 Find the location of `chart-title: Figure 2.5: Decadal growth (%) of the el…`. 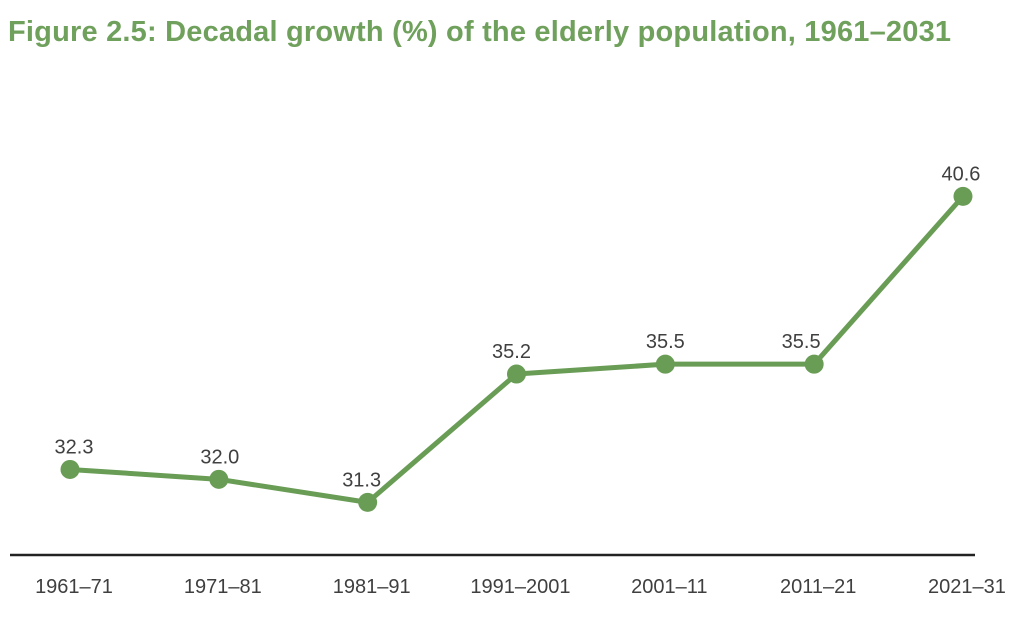

chart-title: Figure 2.5: Decadal growth (%) of the el… is located at coordinates (480, 32).